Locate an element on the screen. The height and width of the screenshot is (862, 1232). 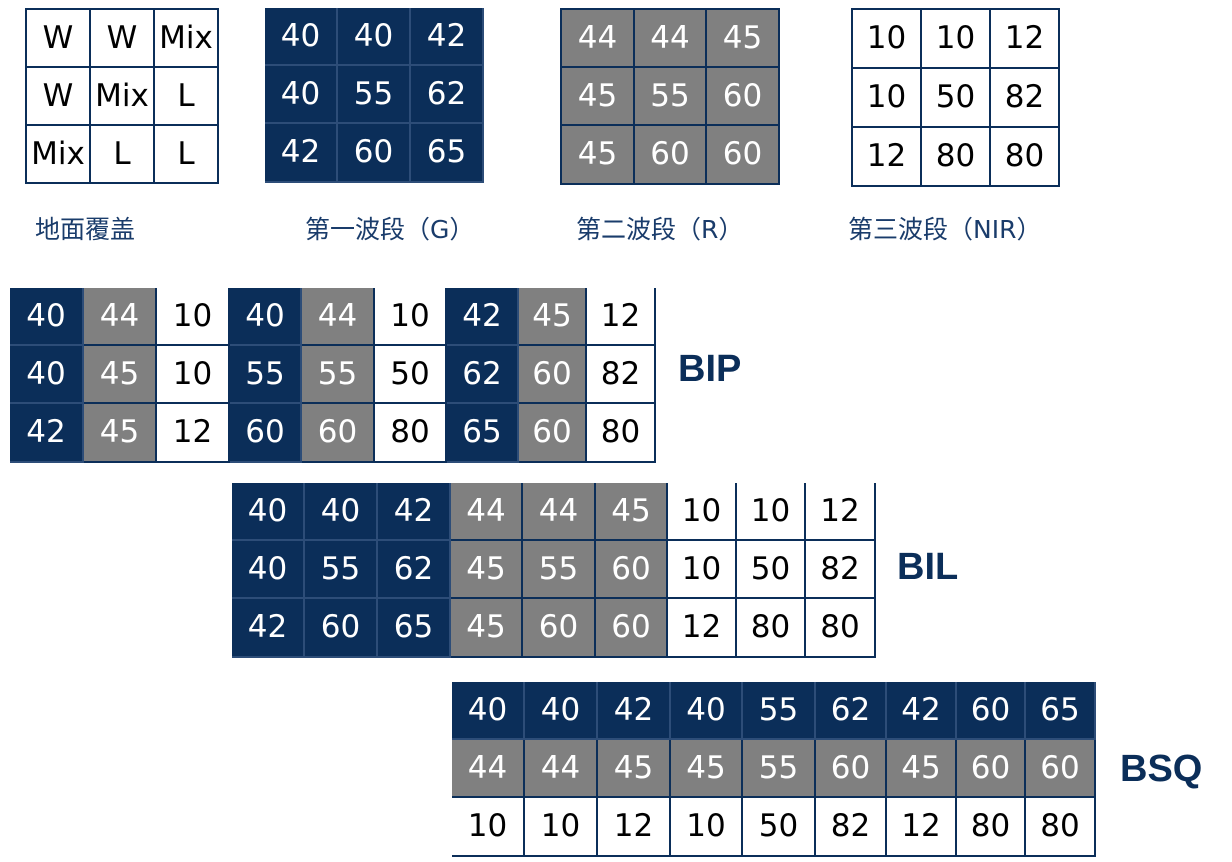
band-g-cell: 60 is located at coordinates (374, 153).